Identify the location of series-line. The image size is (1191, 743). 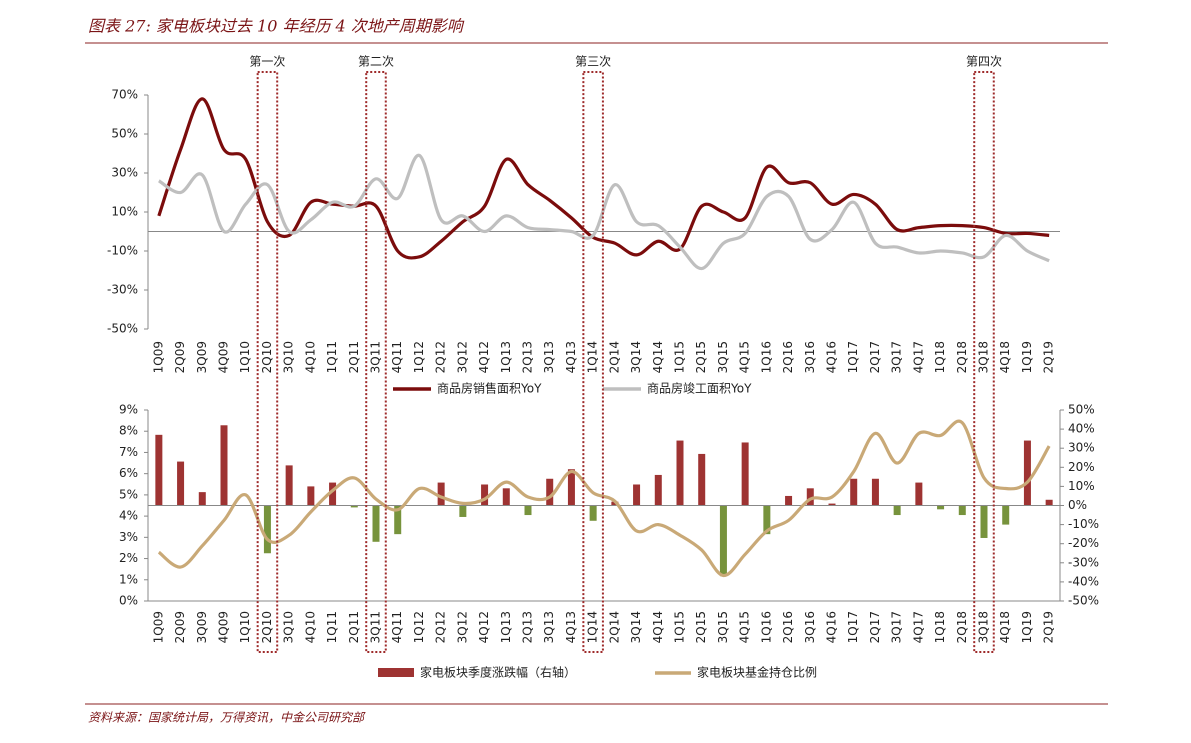
(603, 212).